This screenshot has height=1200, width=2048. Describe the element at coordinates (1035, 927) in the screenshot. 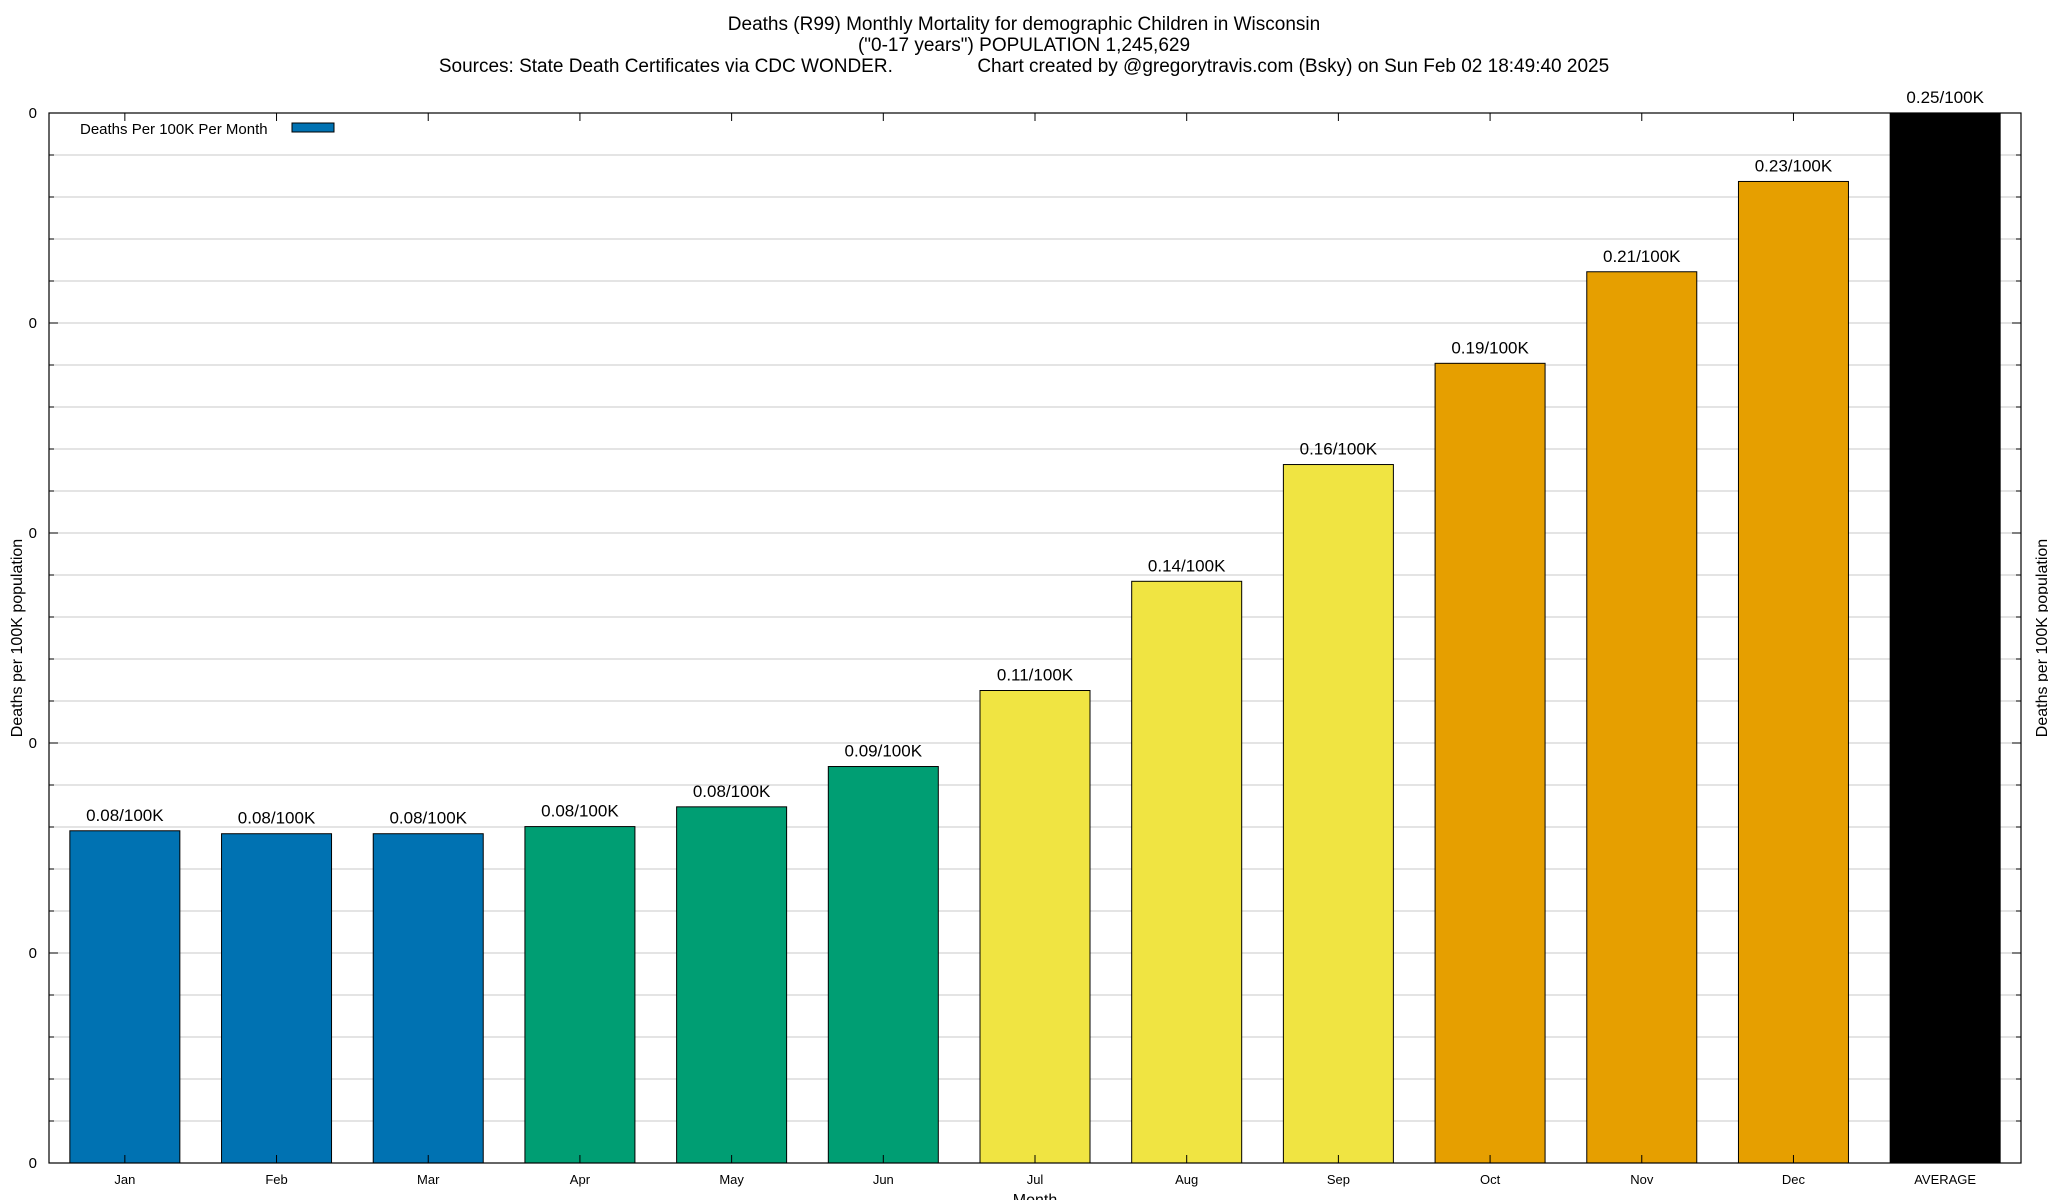

I see `bar-jul` at that location.